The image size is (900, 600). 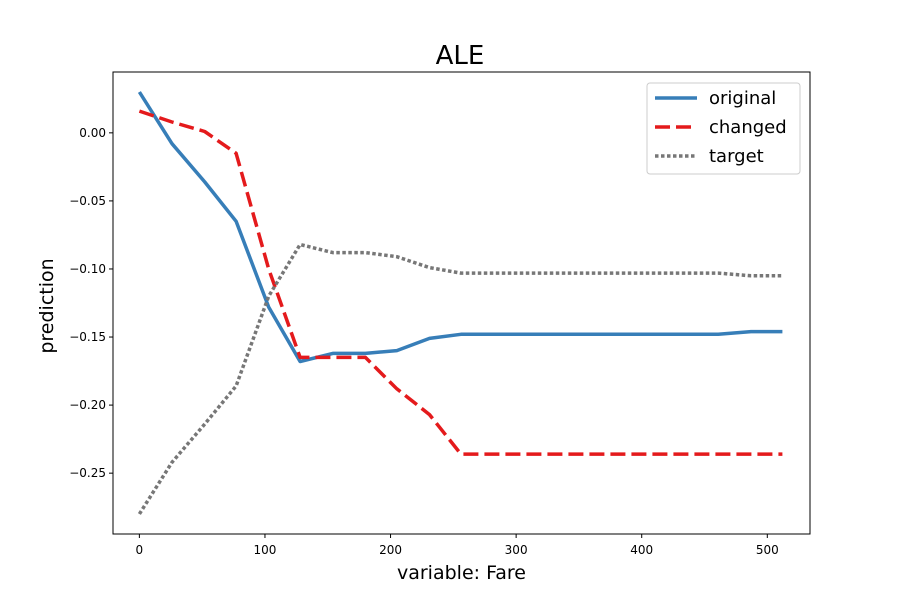 I want to click on x-axis: 0 100 200 300 400 500, so click(x=457, y=545).